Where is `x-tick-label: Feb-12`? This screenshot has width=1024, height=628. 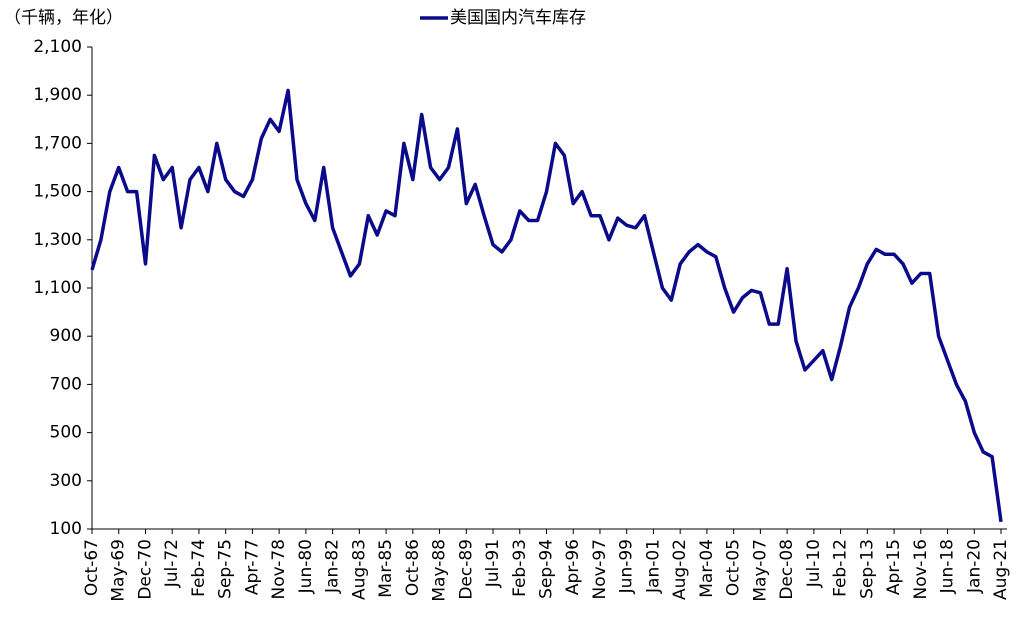 x-tick-label: Feb-12 is located at coordinates (841, 568).